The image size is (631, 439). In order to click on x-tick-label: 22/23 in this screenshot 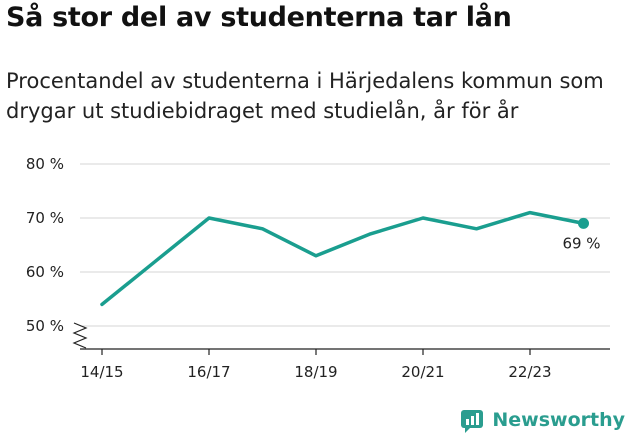, I will do `click(529, 372)`.